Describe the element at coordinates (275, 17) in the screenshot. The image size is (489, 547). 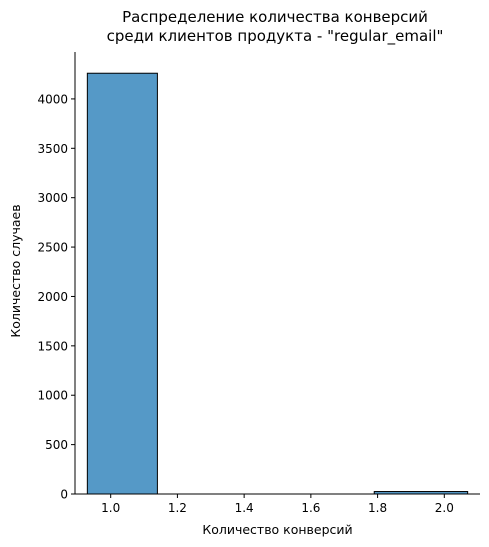
I see `chart-title: Распределение количества конверсий` at that location.